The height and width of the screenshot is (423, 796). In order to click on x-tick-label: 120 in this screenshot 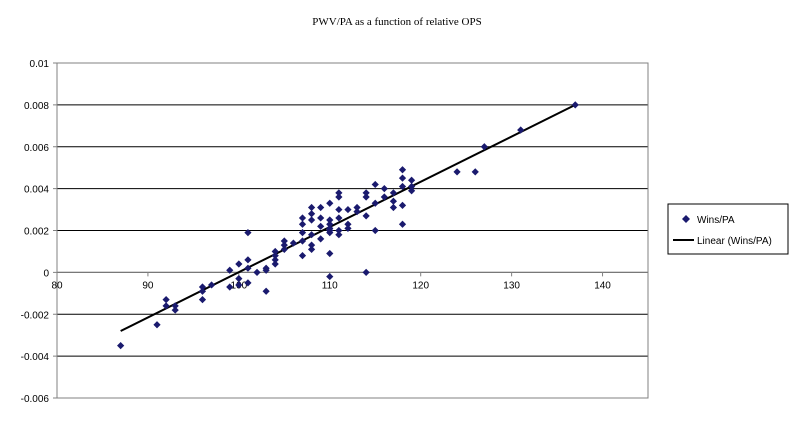, I will do `click(420, 285)`.